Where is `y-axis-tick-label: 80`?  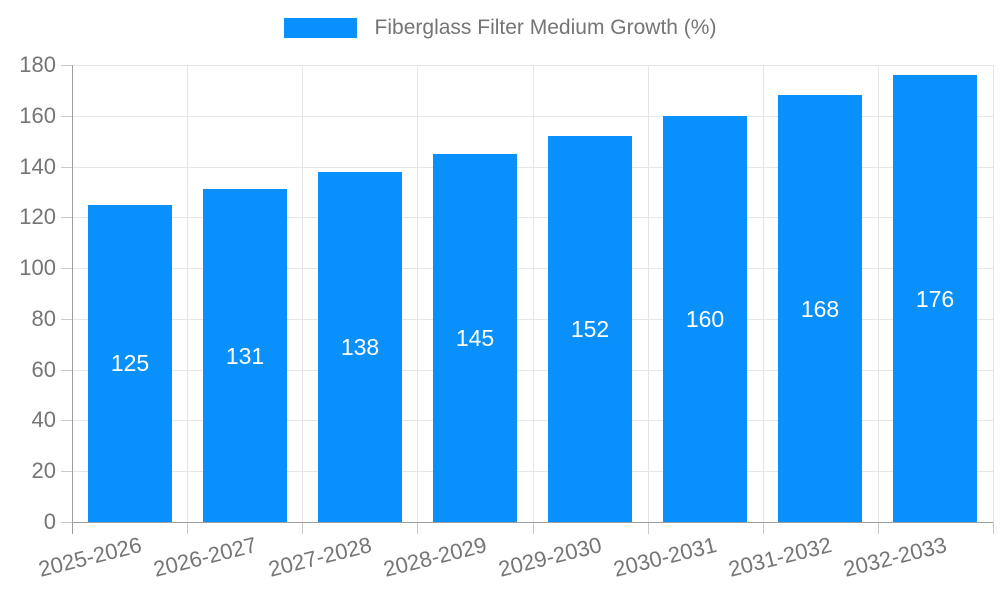
y-axis-tick-label: 80 is located at coordinates (43, 318).